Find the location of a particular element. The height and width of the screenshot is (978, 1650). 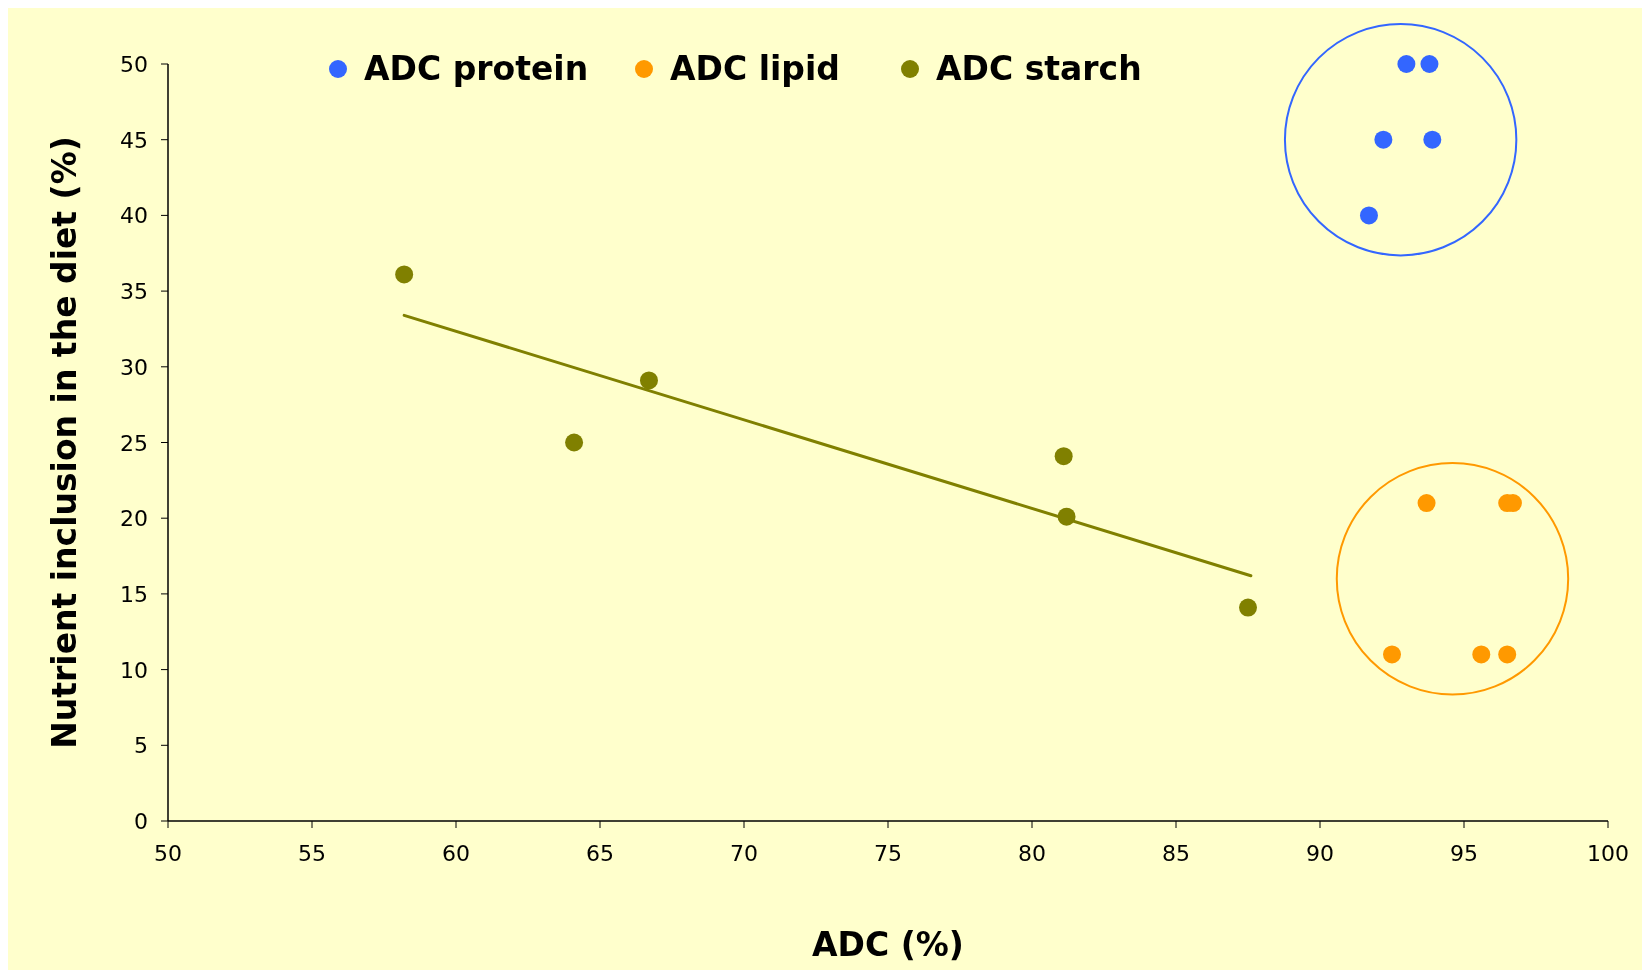

legend-label: ADC lipid is located at coordinates (755, 68).